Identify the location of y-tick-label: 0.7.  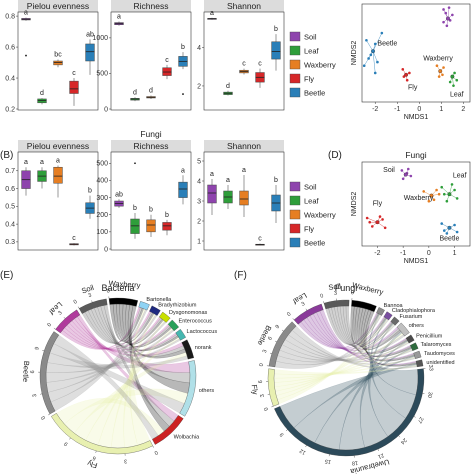
(10, 171).